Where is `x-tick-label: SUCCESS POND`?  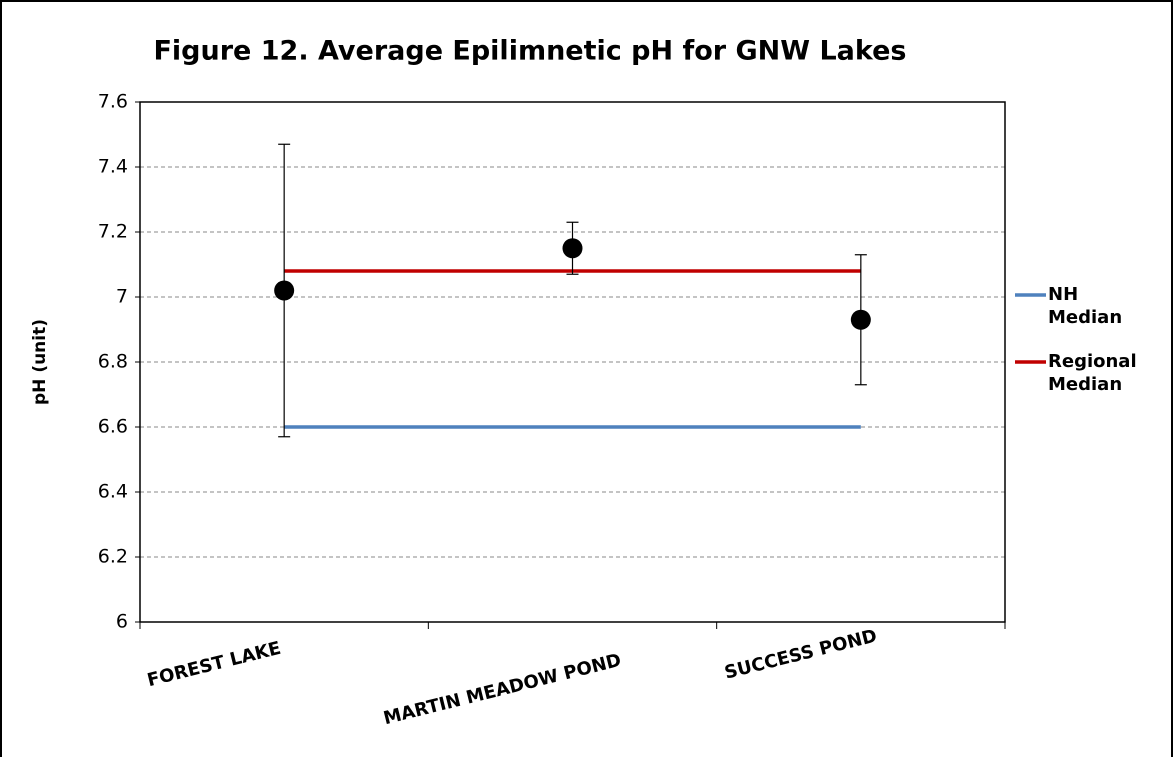
x-tick-label: SUCCESS POND is located at coordinates (800, 654).